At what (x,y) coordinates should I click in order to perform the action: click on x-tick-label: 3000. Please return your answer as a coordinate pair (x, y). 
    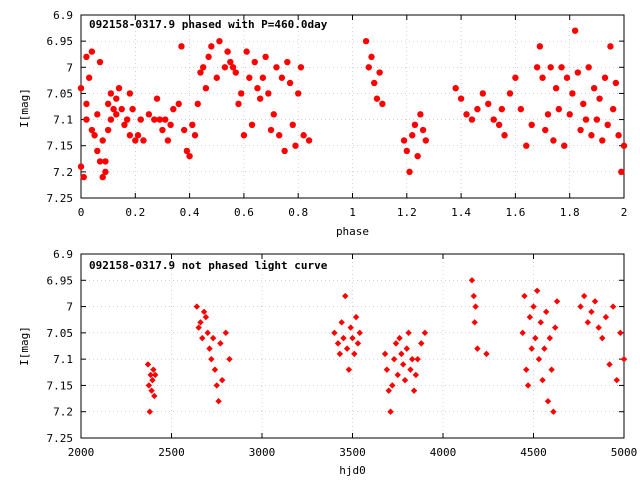
    Looking at the image, I should click on (262, 452).